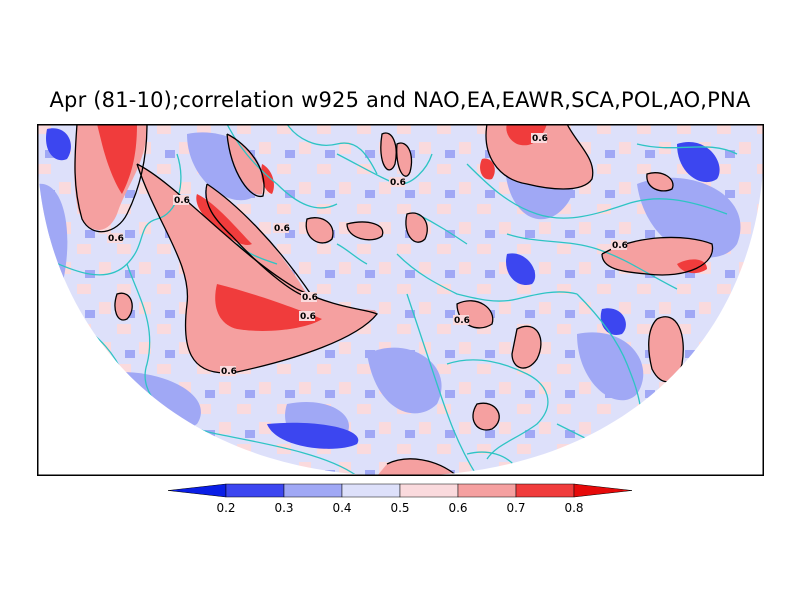 This screenshot has height=600, width=800. What do you see at coordinates (400, 499) in the screenshot?
I see `colorbar: 0.2 0.3 0.4 0.5 0.6 0.7 0.8` at bounding box center [400, 499].